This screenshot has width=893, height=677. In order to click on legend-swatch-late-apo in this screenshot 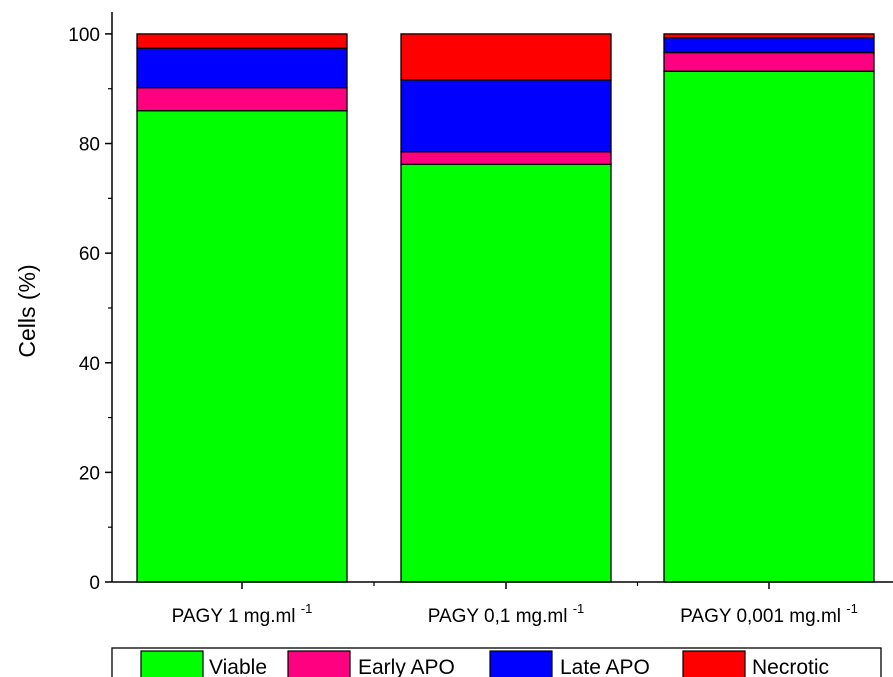, I will do `click(521, 663)`.